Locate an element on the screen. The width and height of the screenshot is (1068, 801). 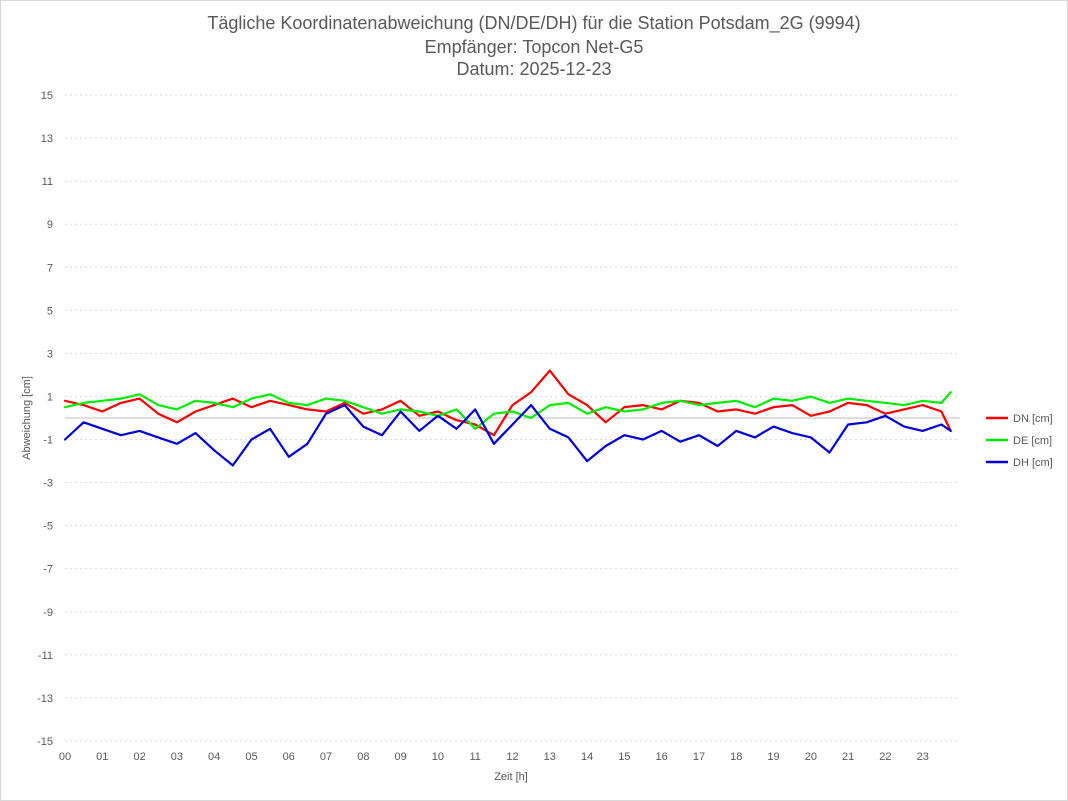
x-tick-label: 19 is located at coordinates (773, 757).